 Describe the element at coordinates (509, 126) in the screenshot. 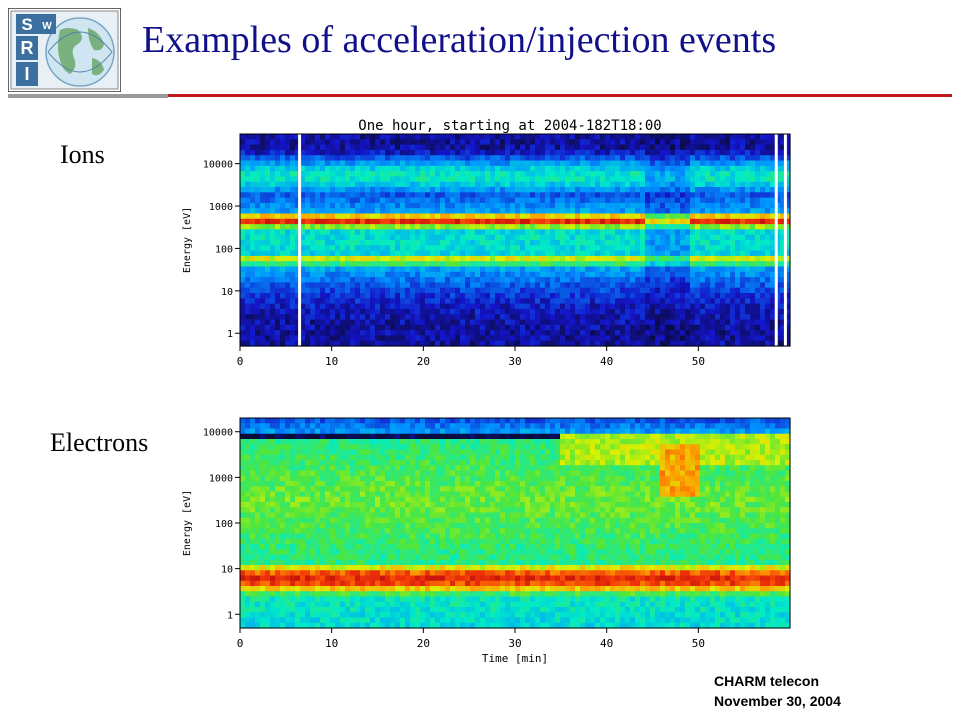

I see `chart-title: One hour, starting at 2004-182T18:00` at that location.